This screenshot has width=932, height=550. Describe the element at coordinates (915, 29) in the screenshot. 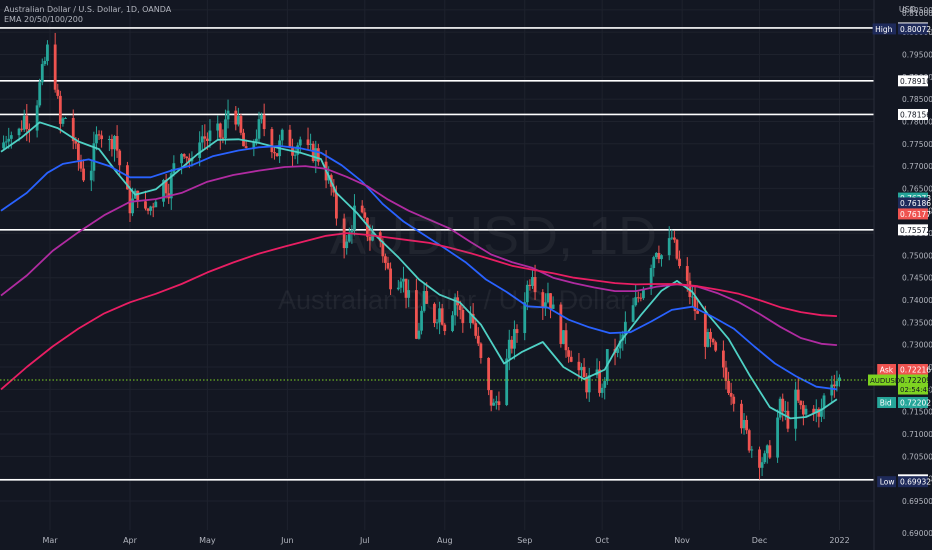

I see `price-badge-value: 0.80072` at that location.